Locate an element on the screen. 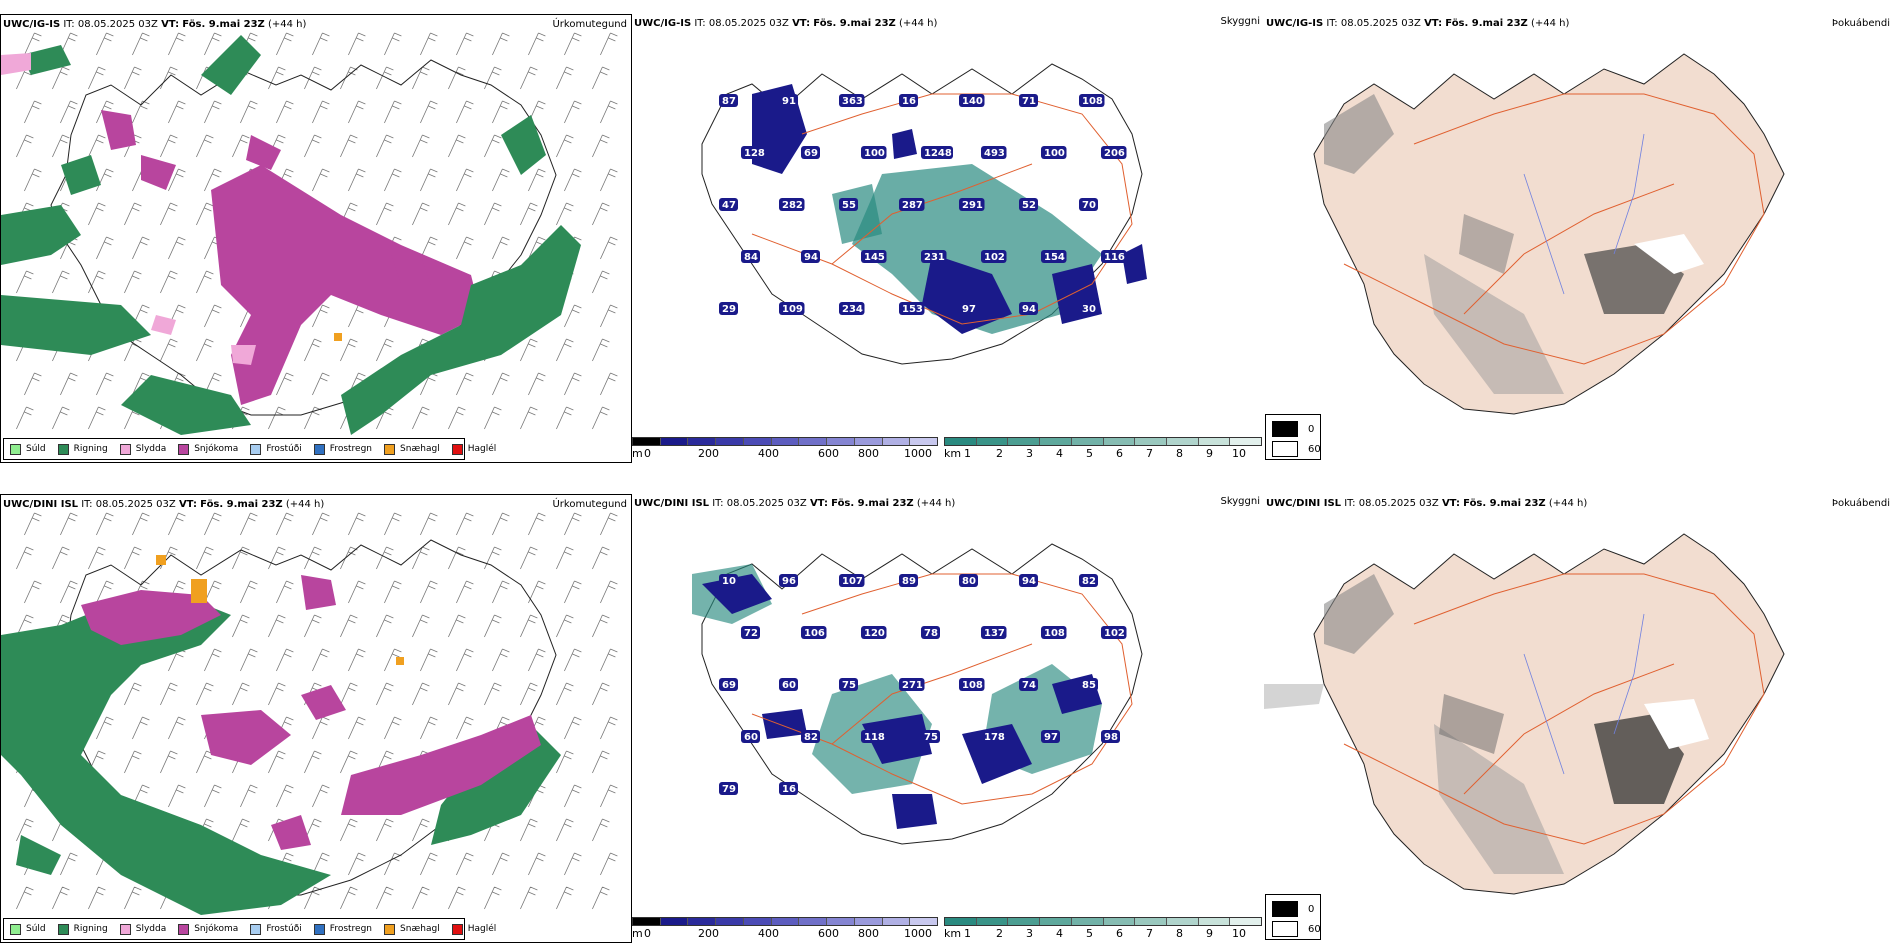  visibility-tick: 10 is located at coordinates (1239, 453).